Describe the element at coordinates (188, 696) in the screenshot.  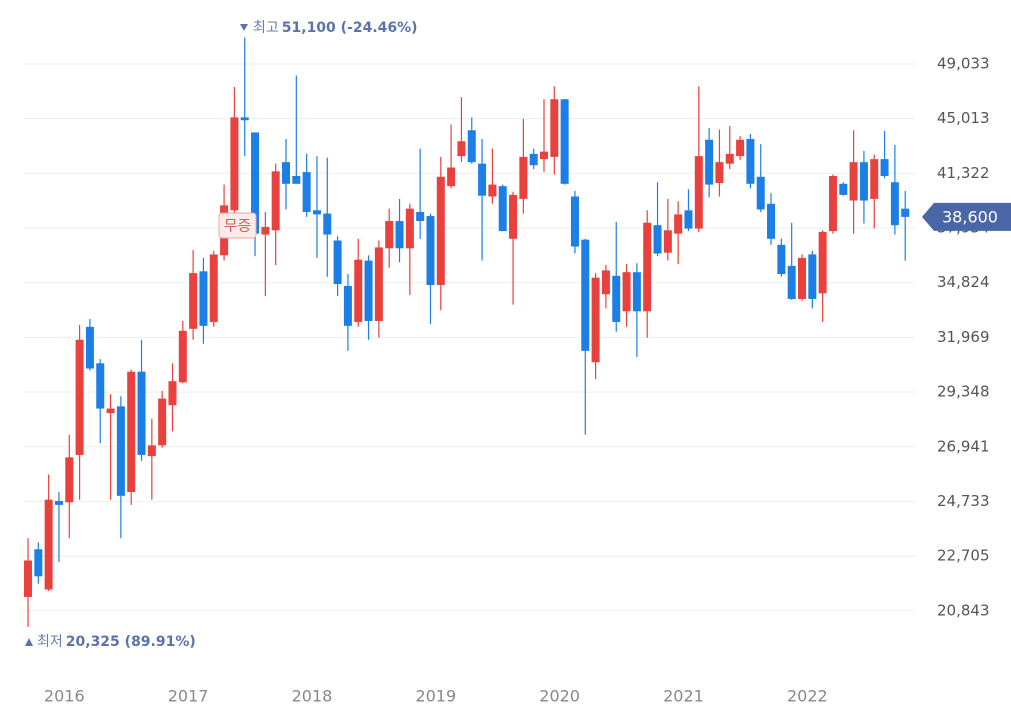
I see `x-tick-label: 2017` at that location.